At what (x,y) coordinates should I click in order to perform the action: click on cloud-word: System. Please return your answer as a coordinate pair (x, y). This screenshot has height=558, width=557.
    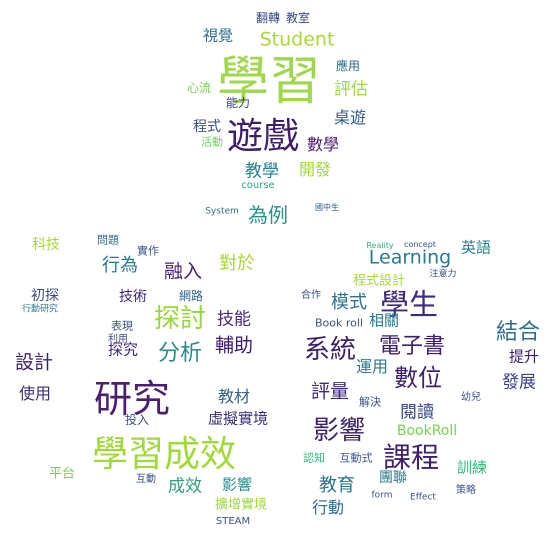
    Looking at the image, I should click on (222, 211).